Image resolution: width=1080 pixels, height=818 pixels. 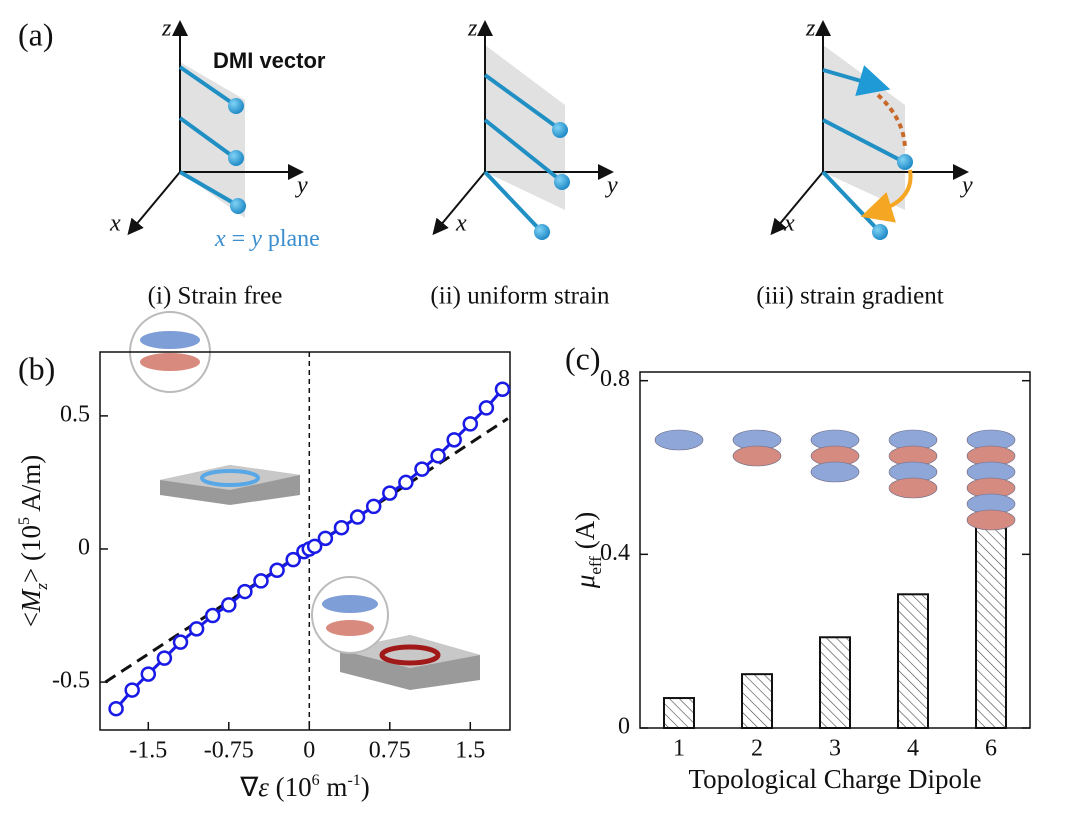 I want to click on panel-label: (c), so click(x=583, y=358).